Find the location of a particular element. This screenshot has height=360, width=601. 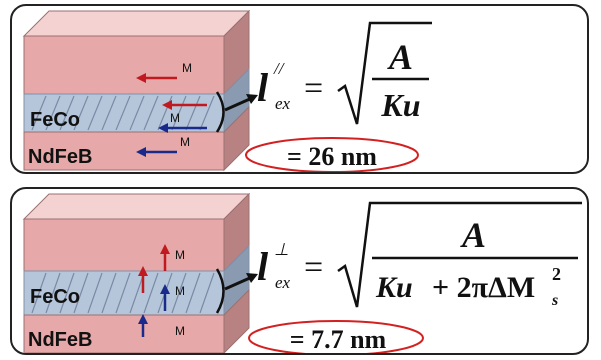

result-value: = 7.7 nm is located at coordinates (338, 339).